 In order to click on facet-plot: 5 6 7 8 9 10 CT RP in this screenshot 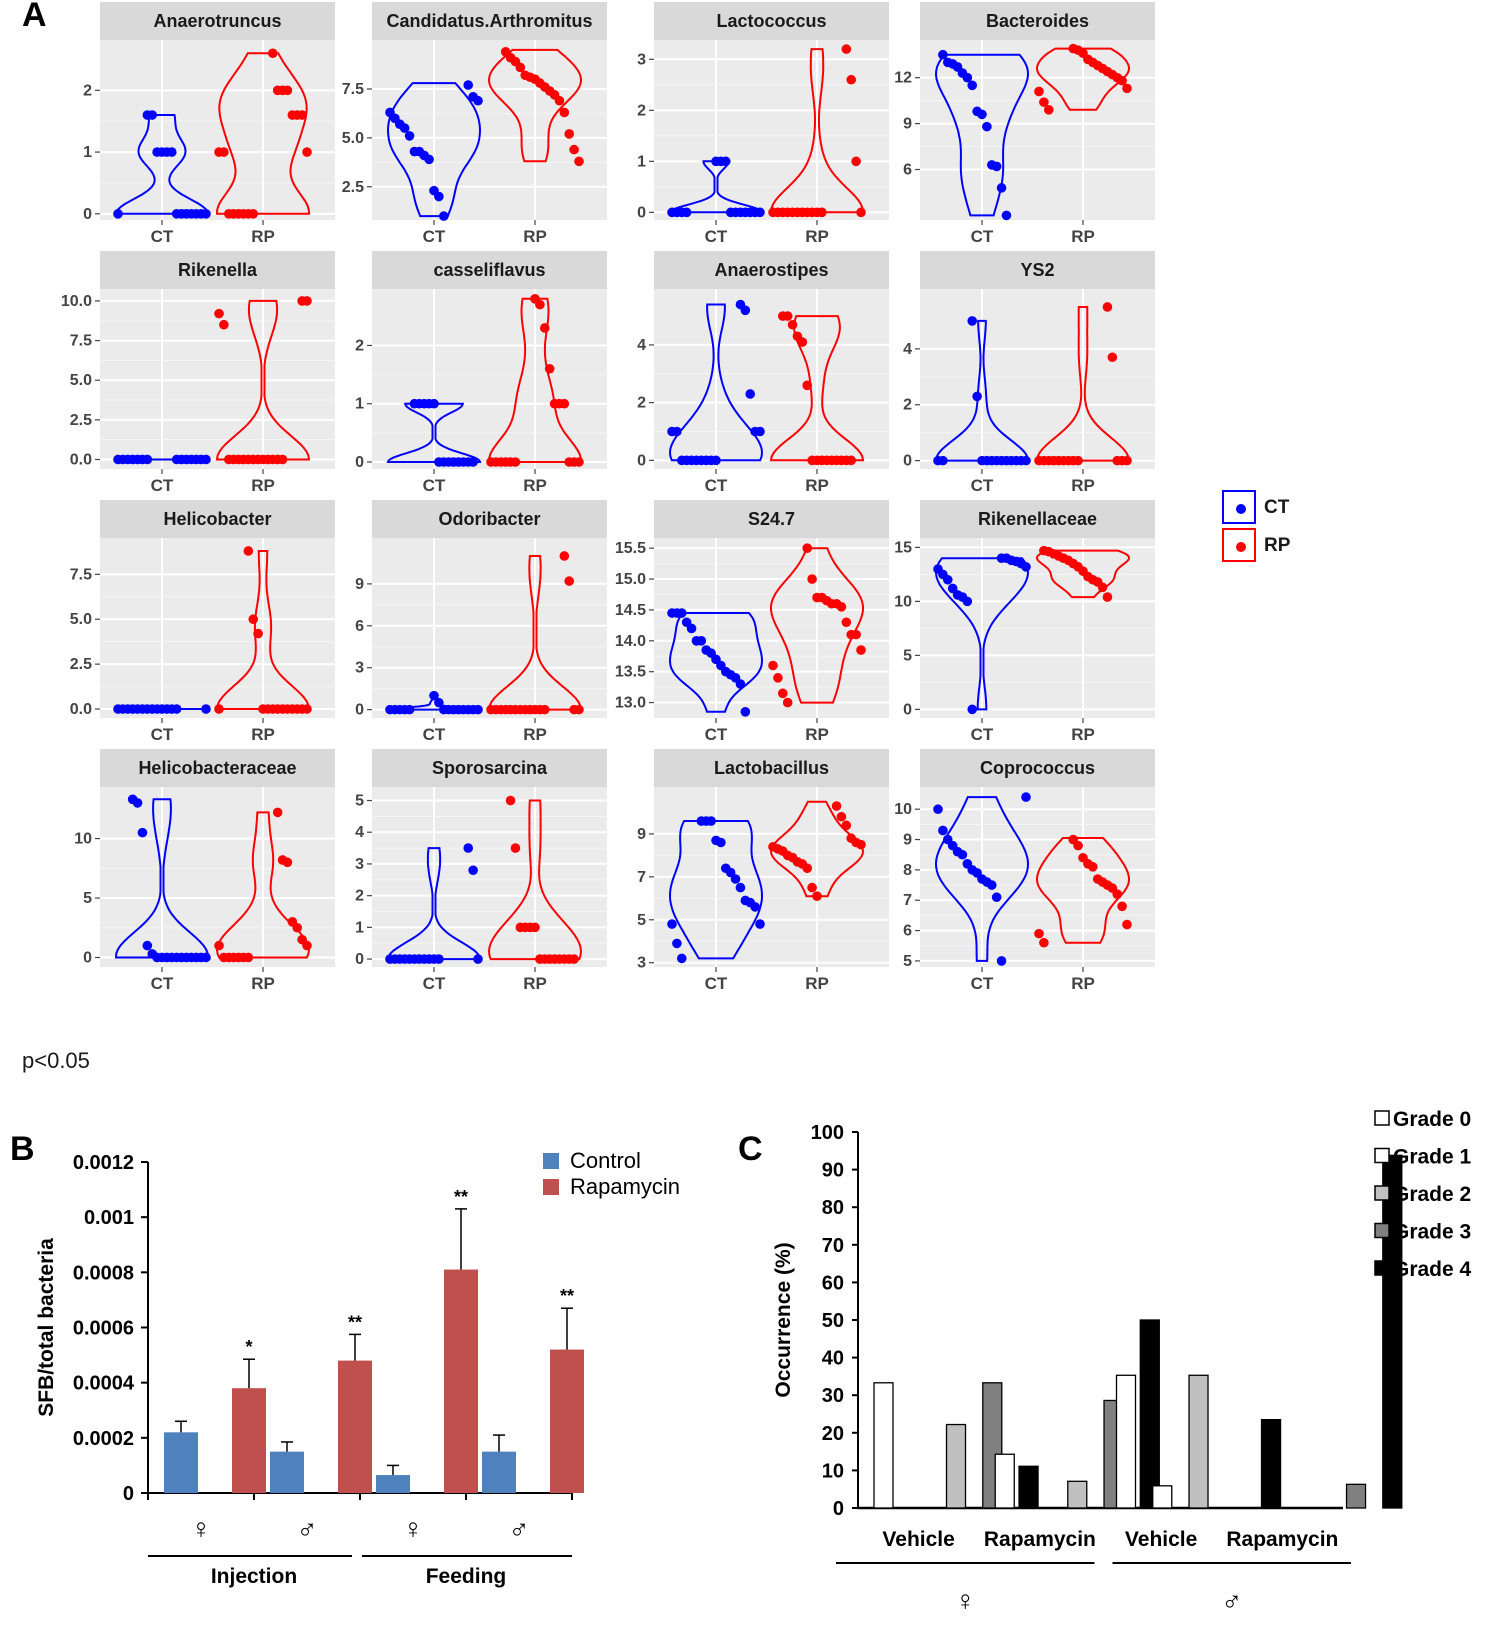, I will do `click(1024, 890)`.